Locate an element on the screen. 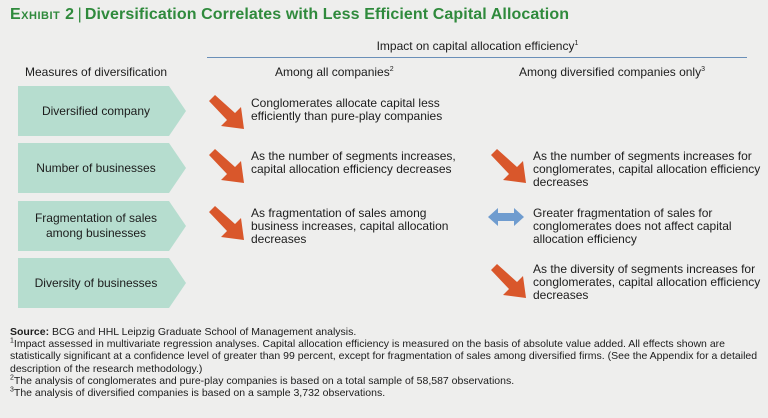 The width and height of the screenshot is (768, 418). measure-chevron-diversified-company: Diversified company is located at coordinates (102, 111).